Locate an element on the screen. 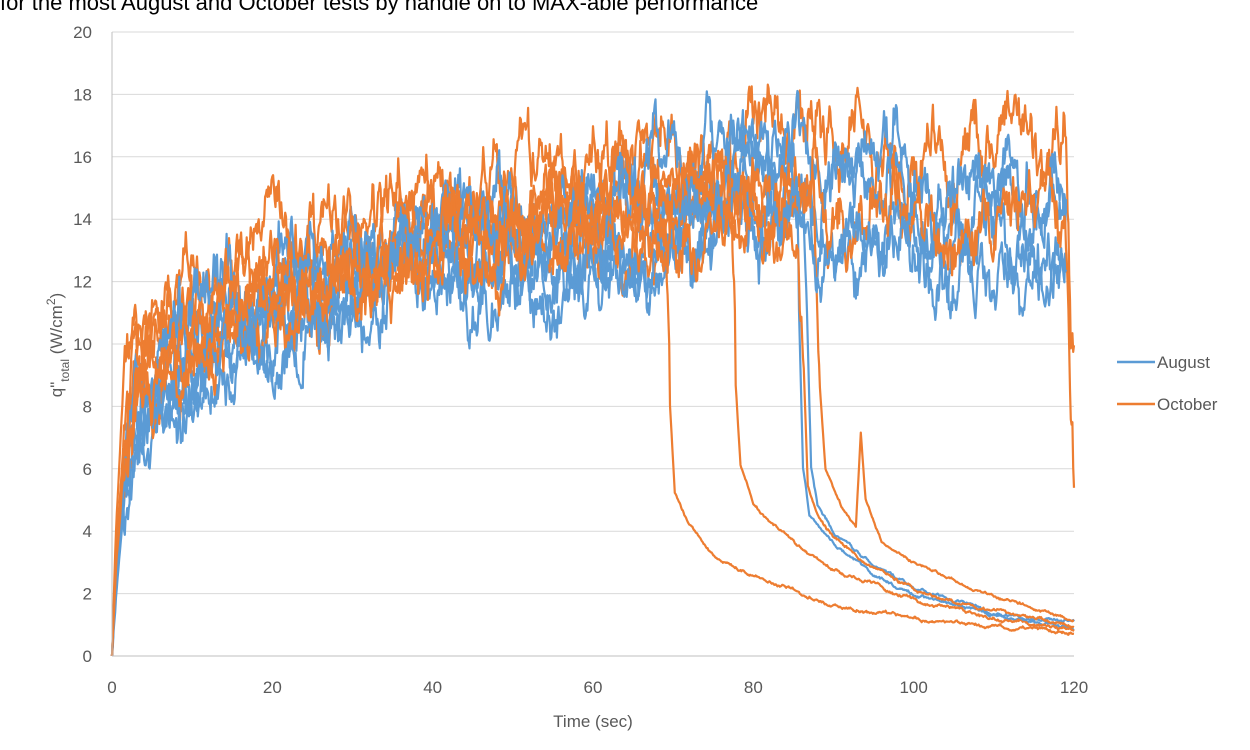  x-tick-label: 0 is located at coordinates (111, 687).